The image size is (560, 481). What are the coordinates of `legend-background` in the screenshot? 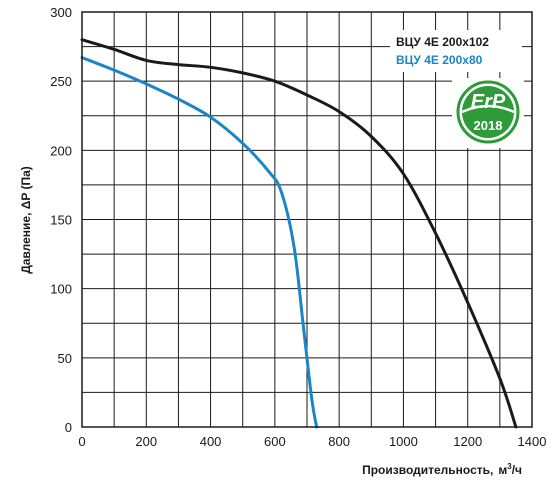 It's located at (456, 51).